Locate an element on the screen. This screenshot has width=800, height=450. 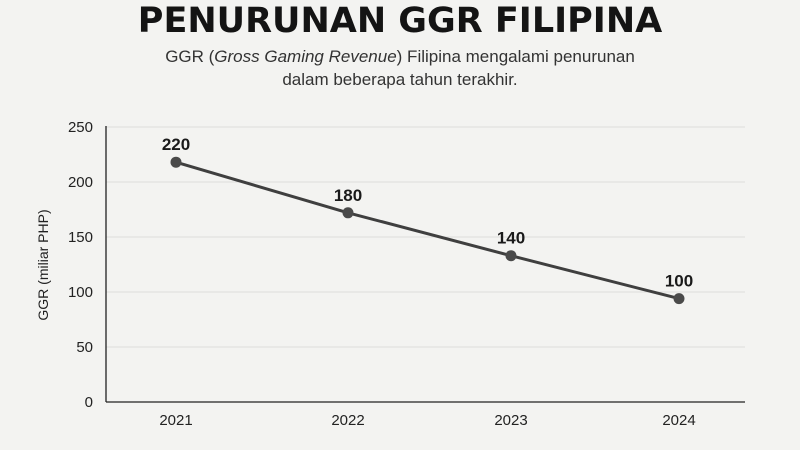
subtitle-italic-term: Gross Gaming Revenue is located at coordinates (305, 56).